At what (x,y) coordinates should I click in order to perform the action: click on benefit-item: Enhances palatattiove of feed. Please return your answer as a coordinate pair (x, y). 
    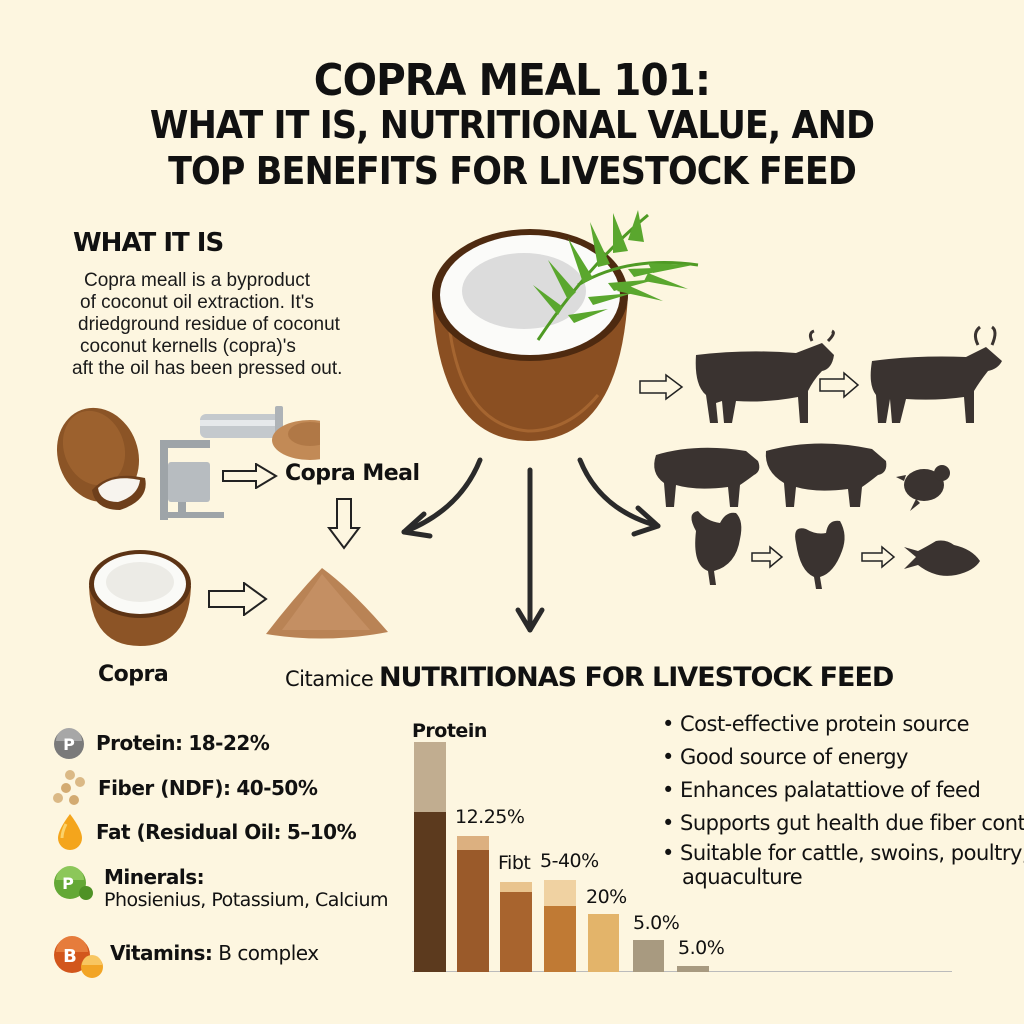
    Looking at the image, I should click on (843, 790).